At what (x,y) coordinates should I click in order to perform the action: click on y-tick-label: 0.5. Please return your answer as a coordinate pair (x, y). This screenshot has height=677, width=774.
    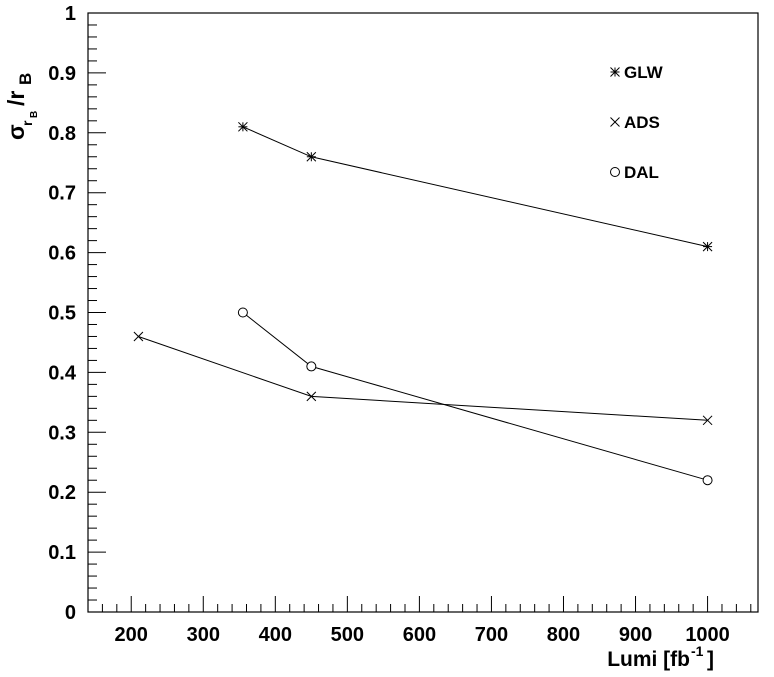
    Looking at the image, I should click on (62, 314).